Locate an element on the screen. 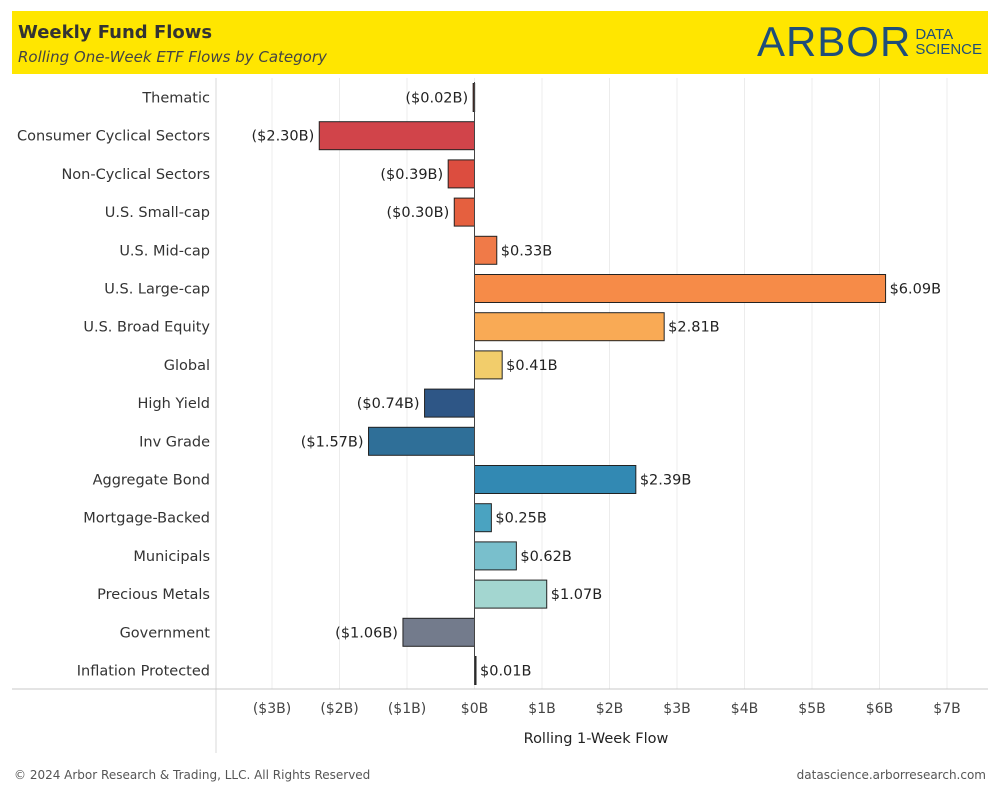 The image size is (1000, 800). category-label: U.S. Small-cap is located at coordinates (157, 213).